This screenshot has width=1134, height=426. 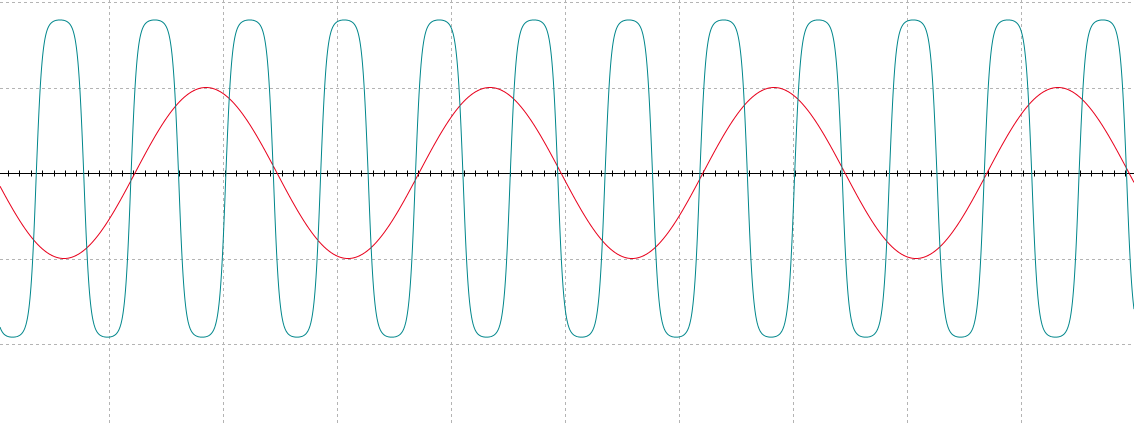 I want to click on x-axis, so click(x=567, y=173).